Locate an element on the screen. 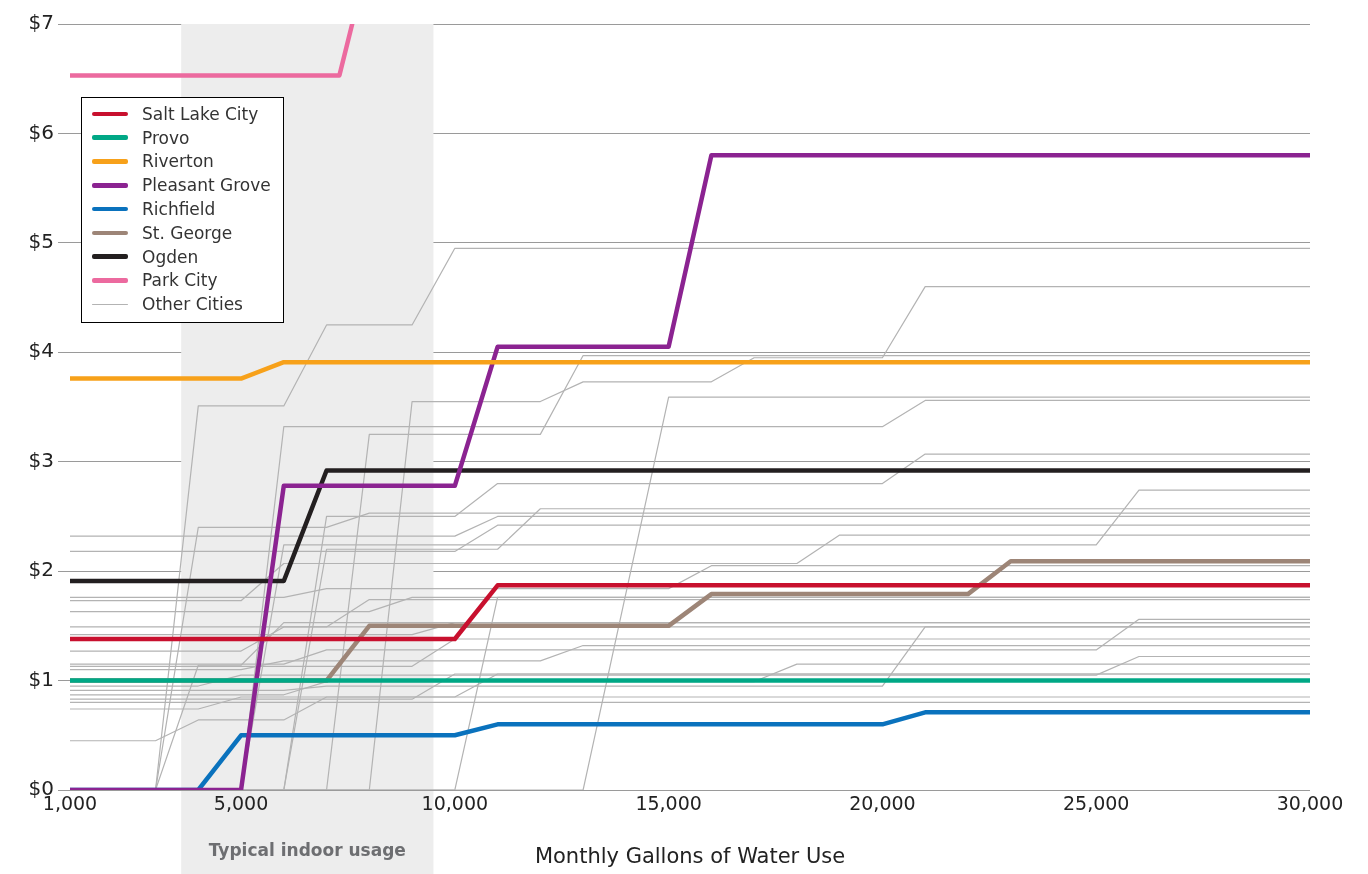  legend-label: Provo is located at coordinates (166, 137).